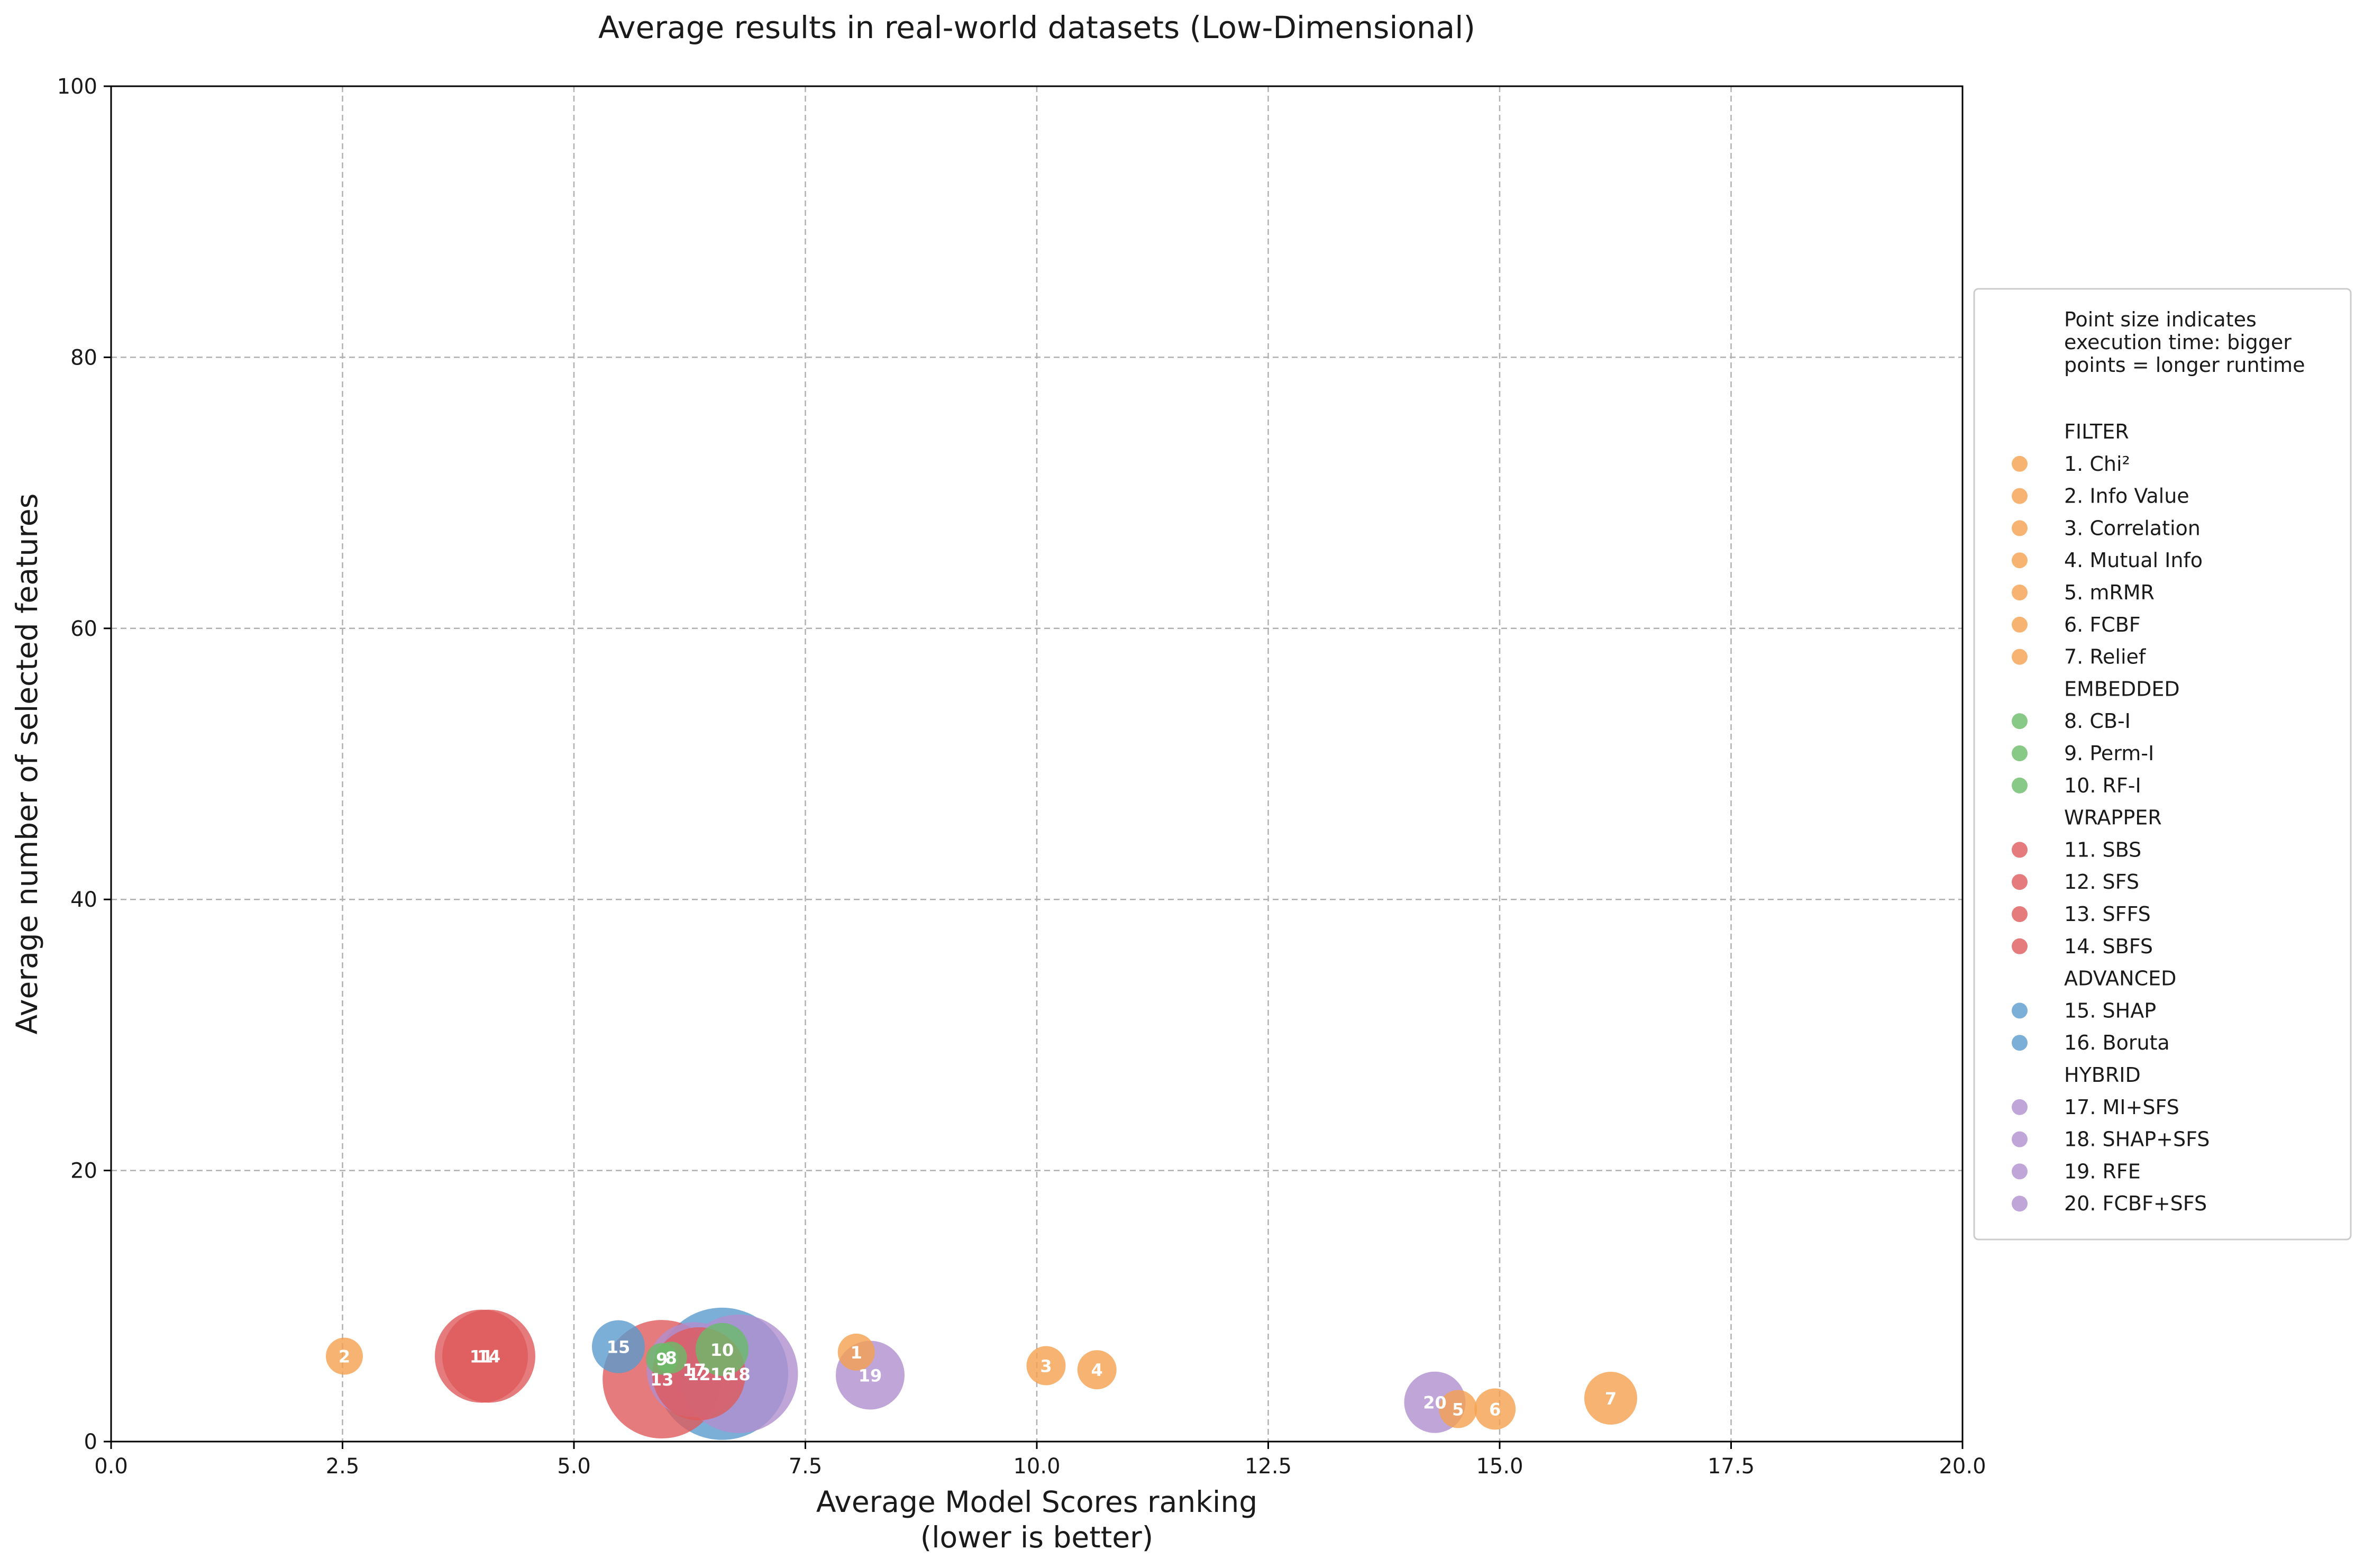 The image size is (2364, 1568). I want to click on legend-group-header: ADVANCED, so click(2120, 978).